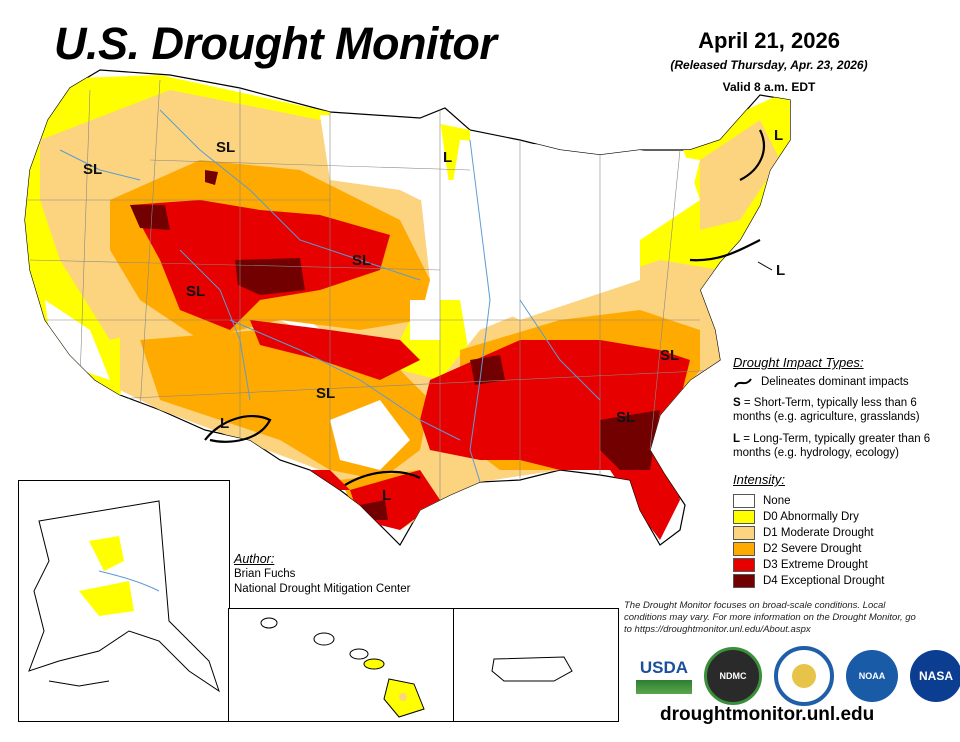 The width and height of the screenshot is (960, 742). What do you see at coordinates (759, 479) in the screenshot?
I see `intensity-heading: Intensity:` at bounding box center [759, 479].